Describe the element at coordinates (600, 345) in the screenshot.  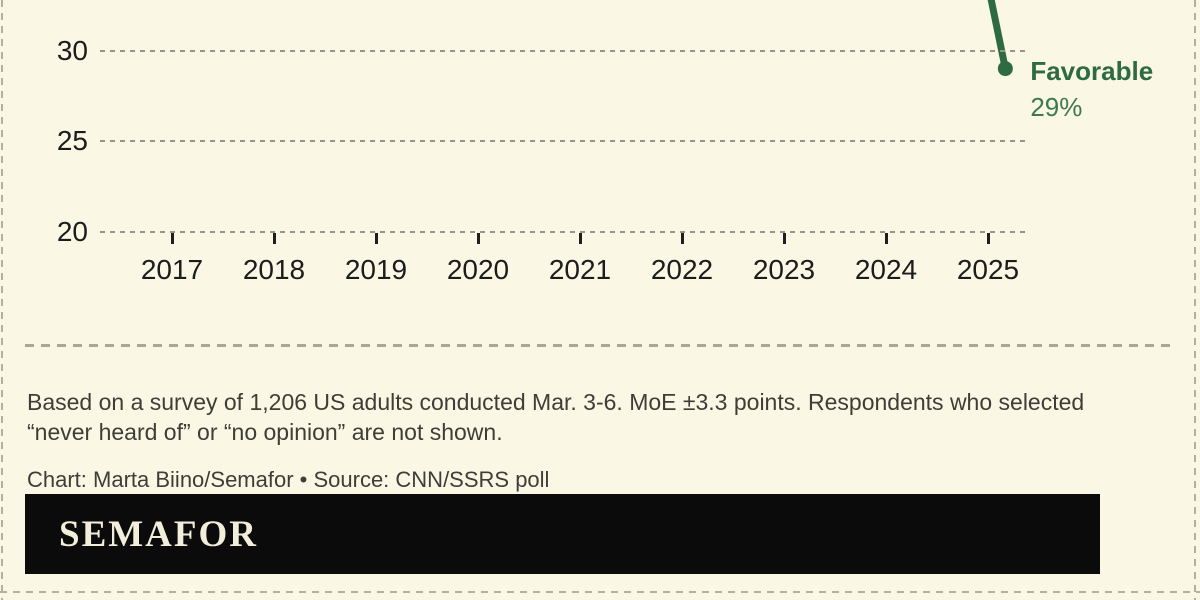
I see `footer-separator` at that location.